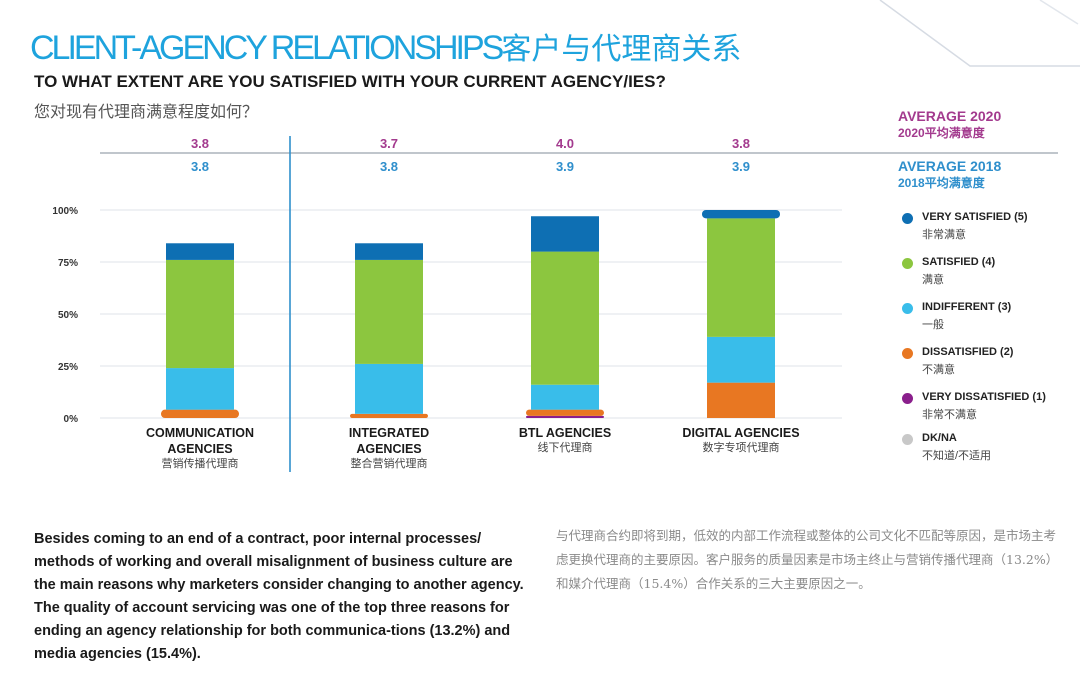 Image resolution: width=1080 pixels, height=684 pixels. I want to click on category-label: COMMUNICATION, so click(200, 433).